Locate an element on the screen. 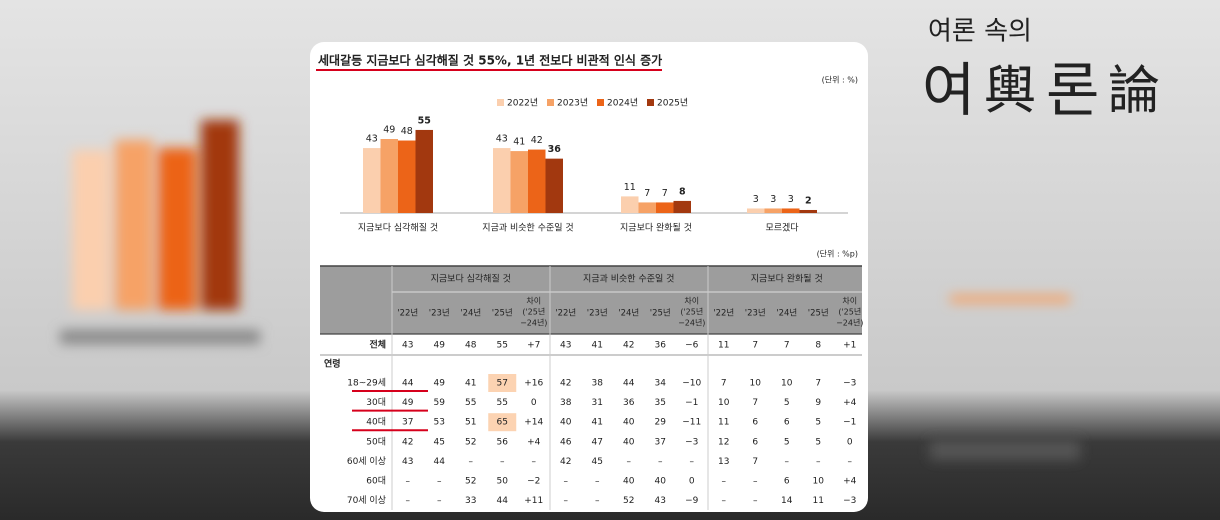 The height and width of the screenshot is (520, 1220). legend-label: 2024년 is located at coordinates (622, 103).